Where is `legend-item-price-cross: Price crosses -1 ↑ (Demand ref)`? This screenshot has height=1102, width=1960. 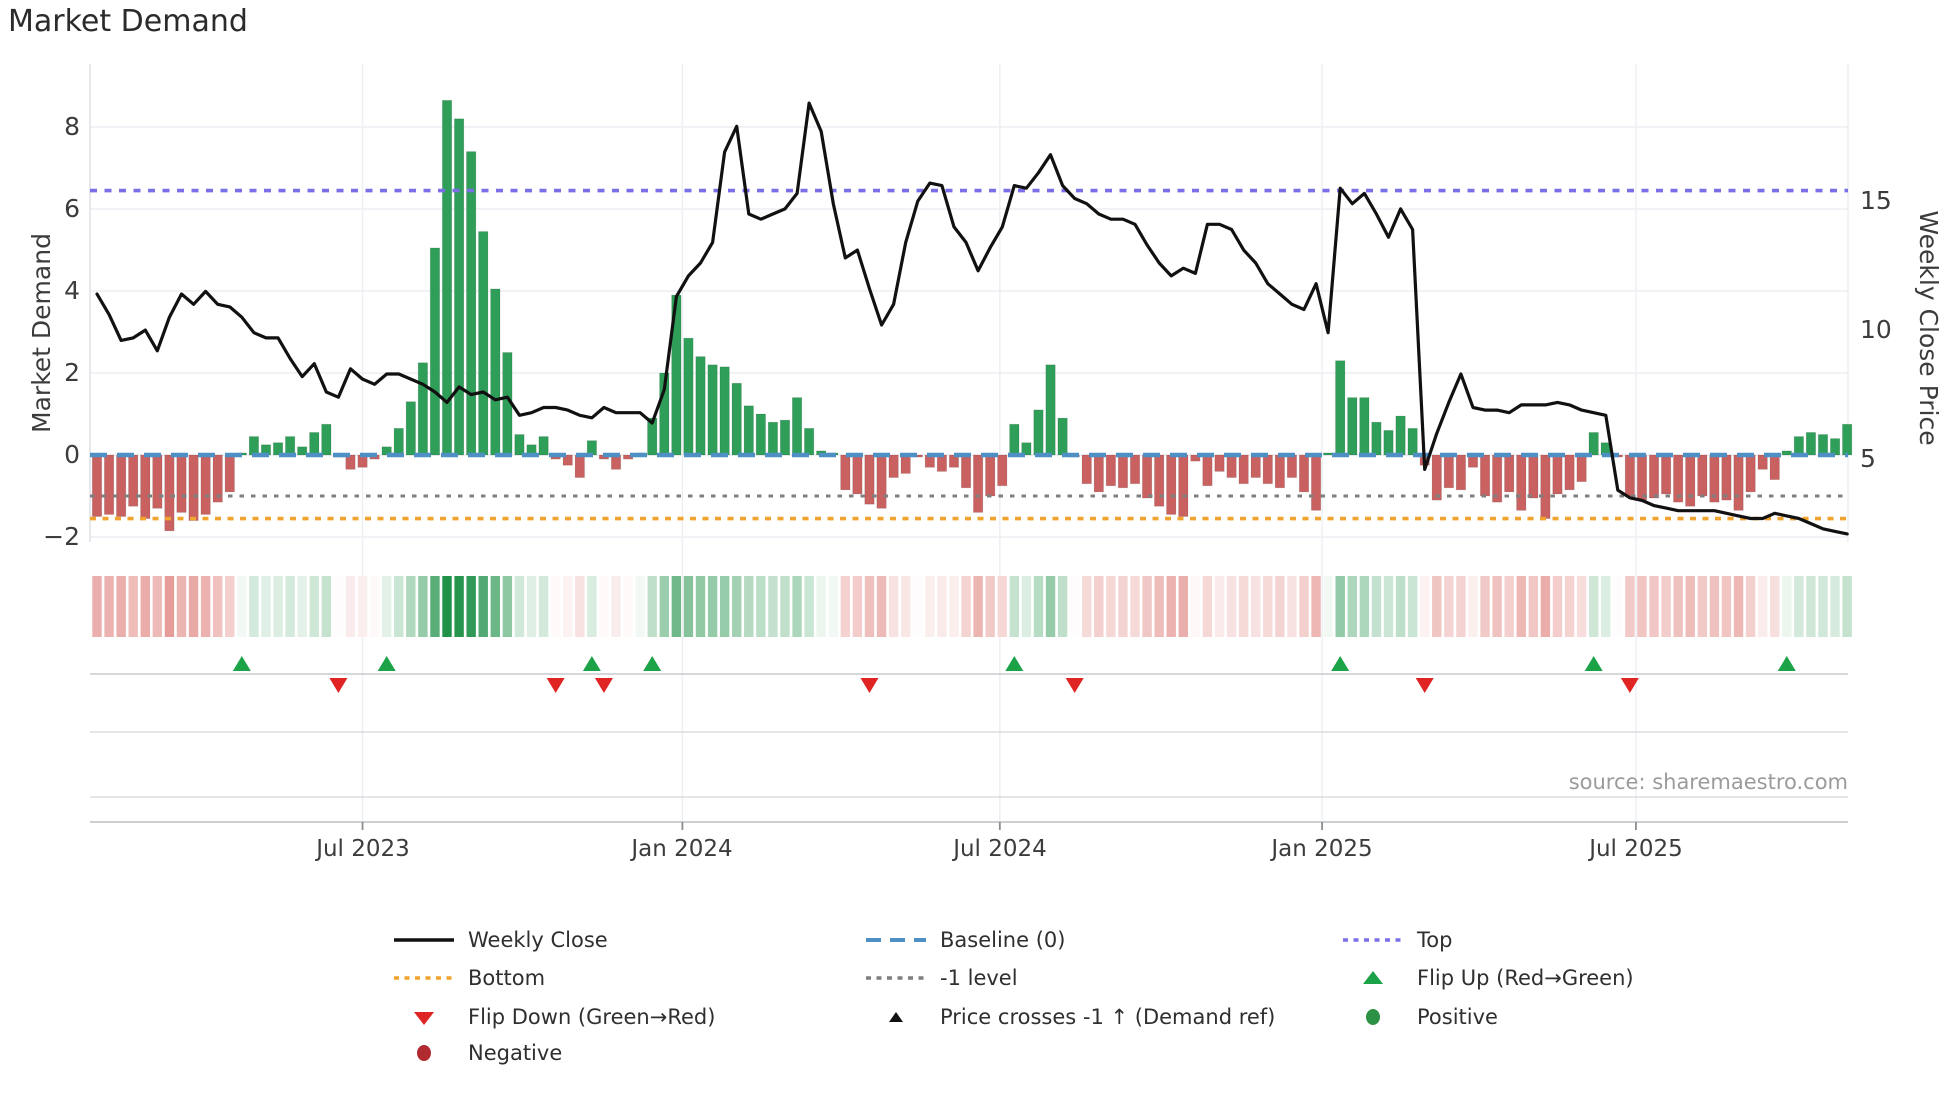
legend-item-price-cross: Price crosses -1 ↑ (Demand ref) is located at coordinates (1069, 1017).